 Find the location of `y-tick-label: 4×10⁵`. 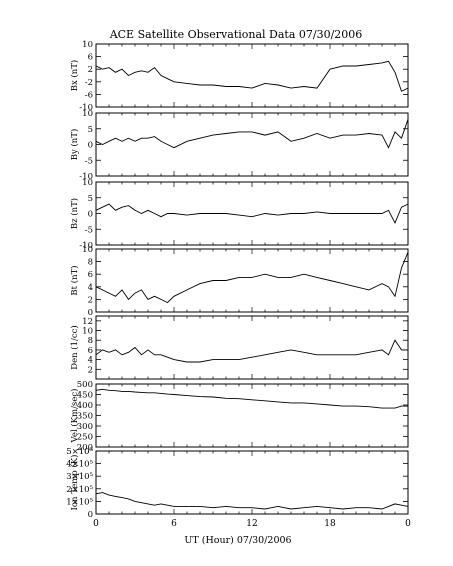

y-tick-label: 4×10⁵ is located at coordinates (79, 465).